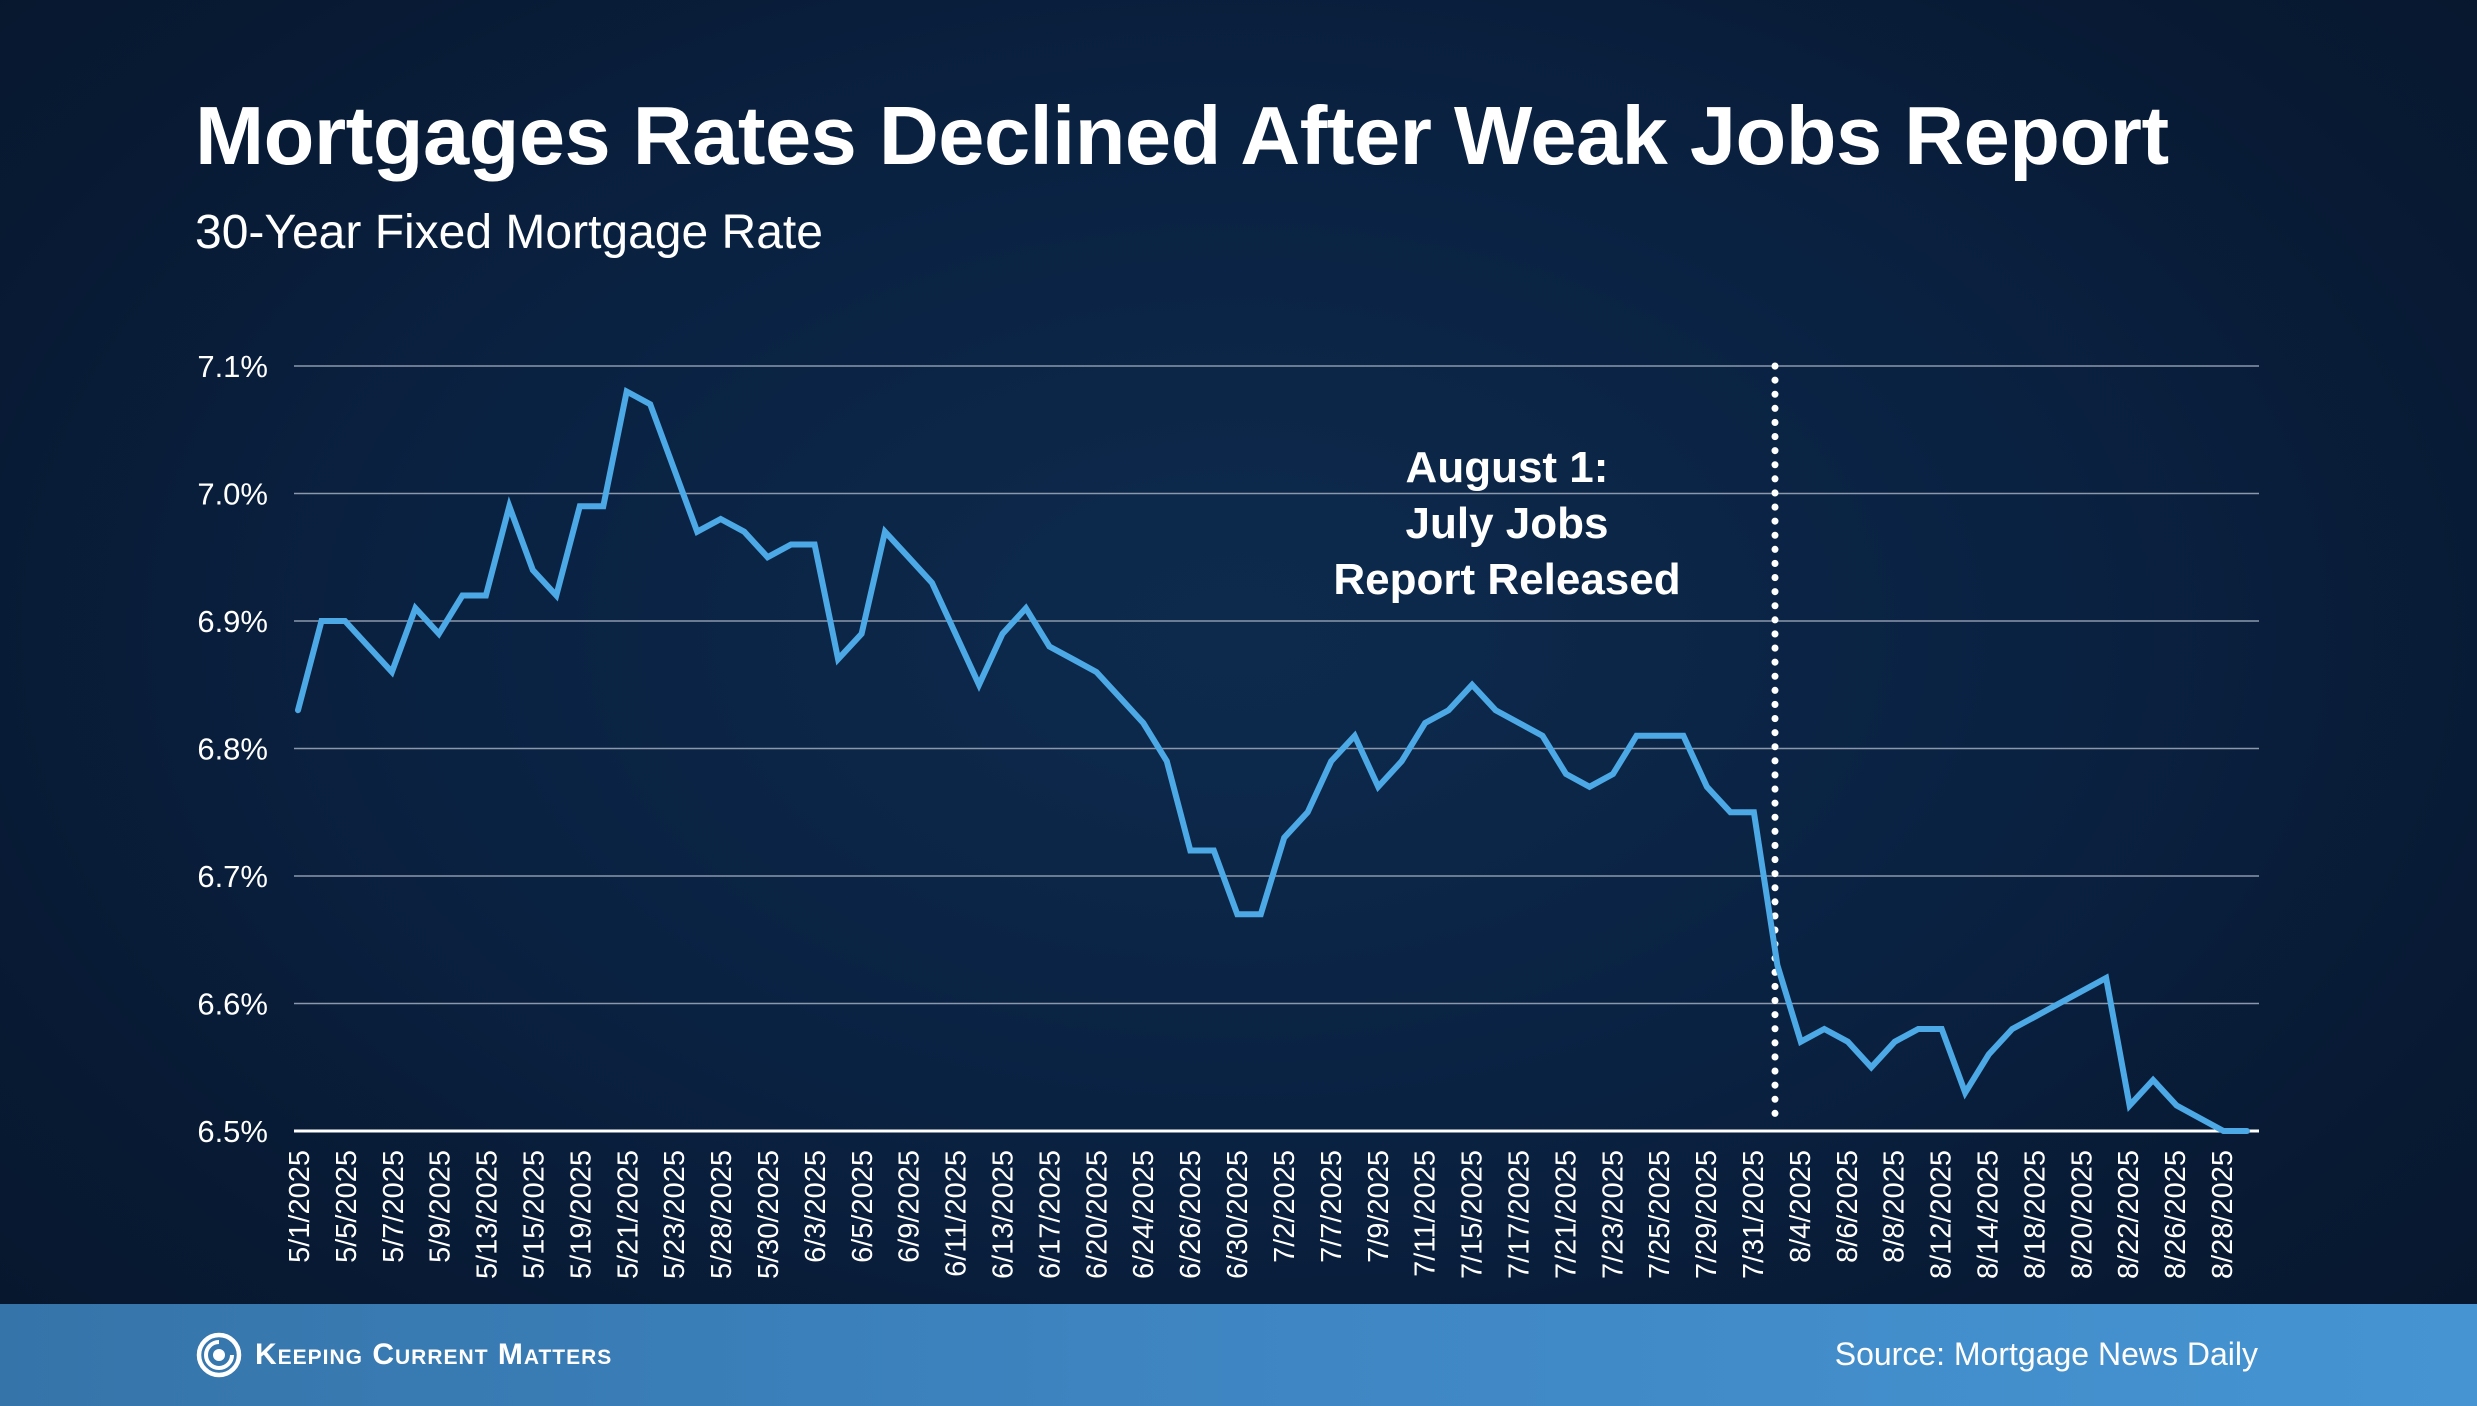  I want to click on y-tick-label: 6.8%, so click(232, 749).